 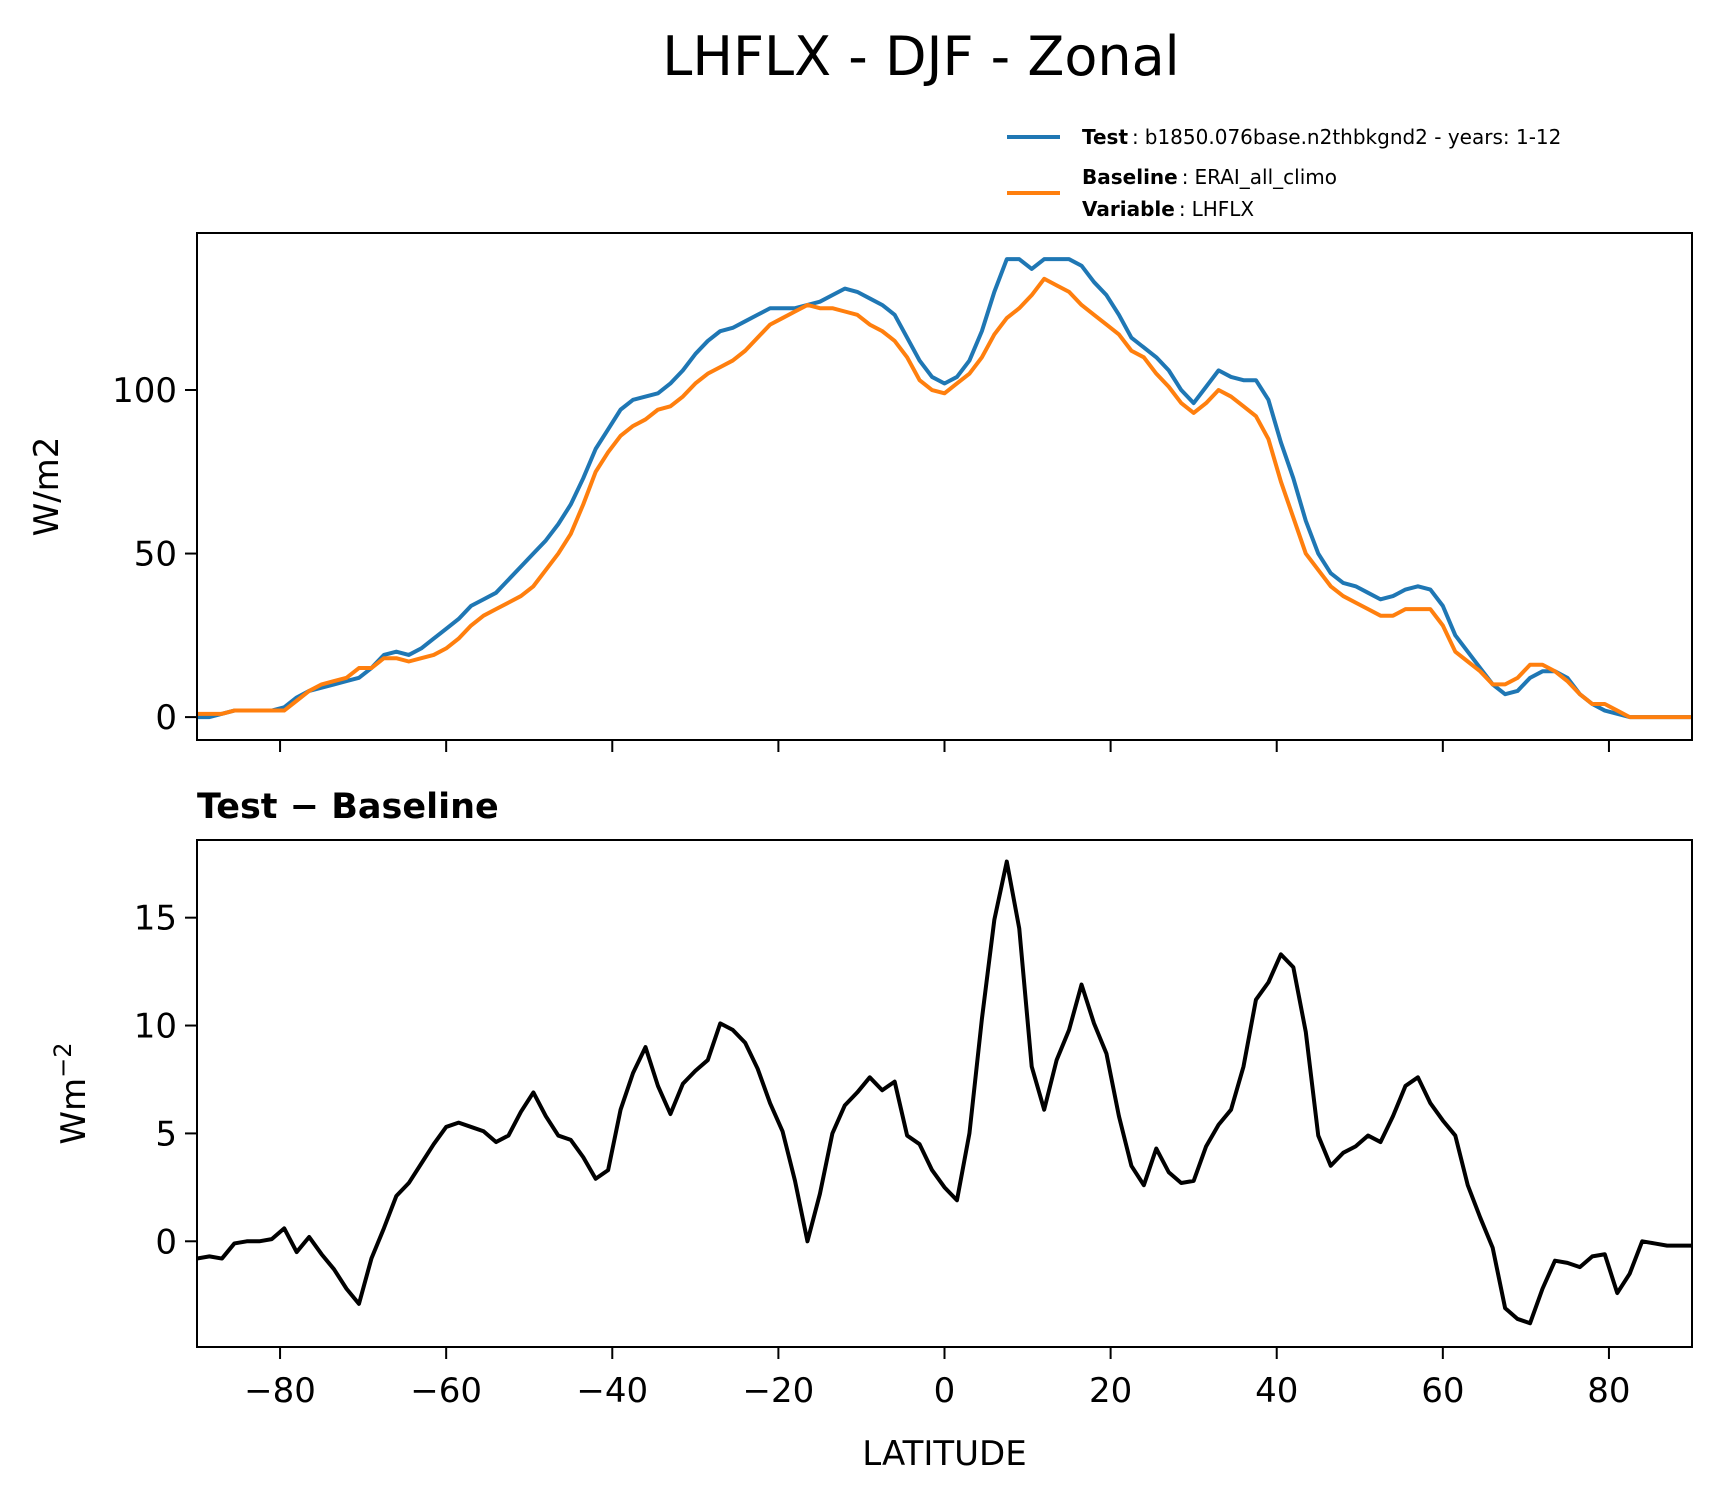 What do you see at coordinates (1110, 1391) in the screenshot?
I see `x-tick-label: 20` at bounding box center [1110, 1391].